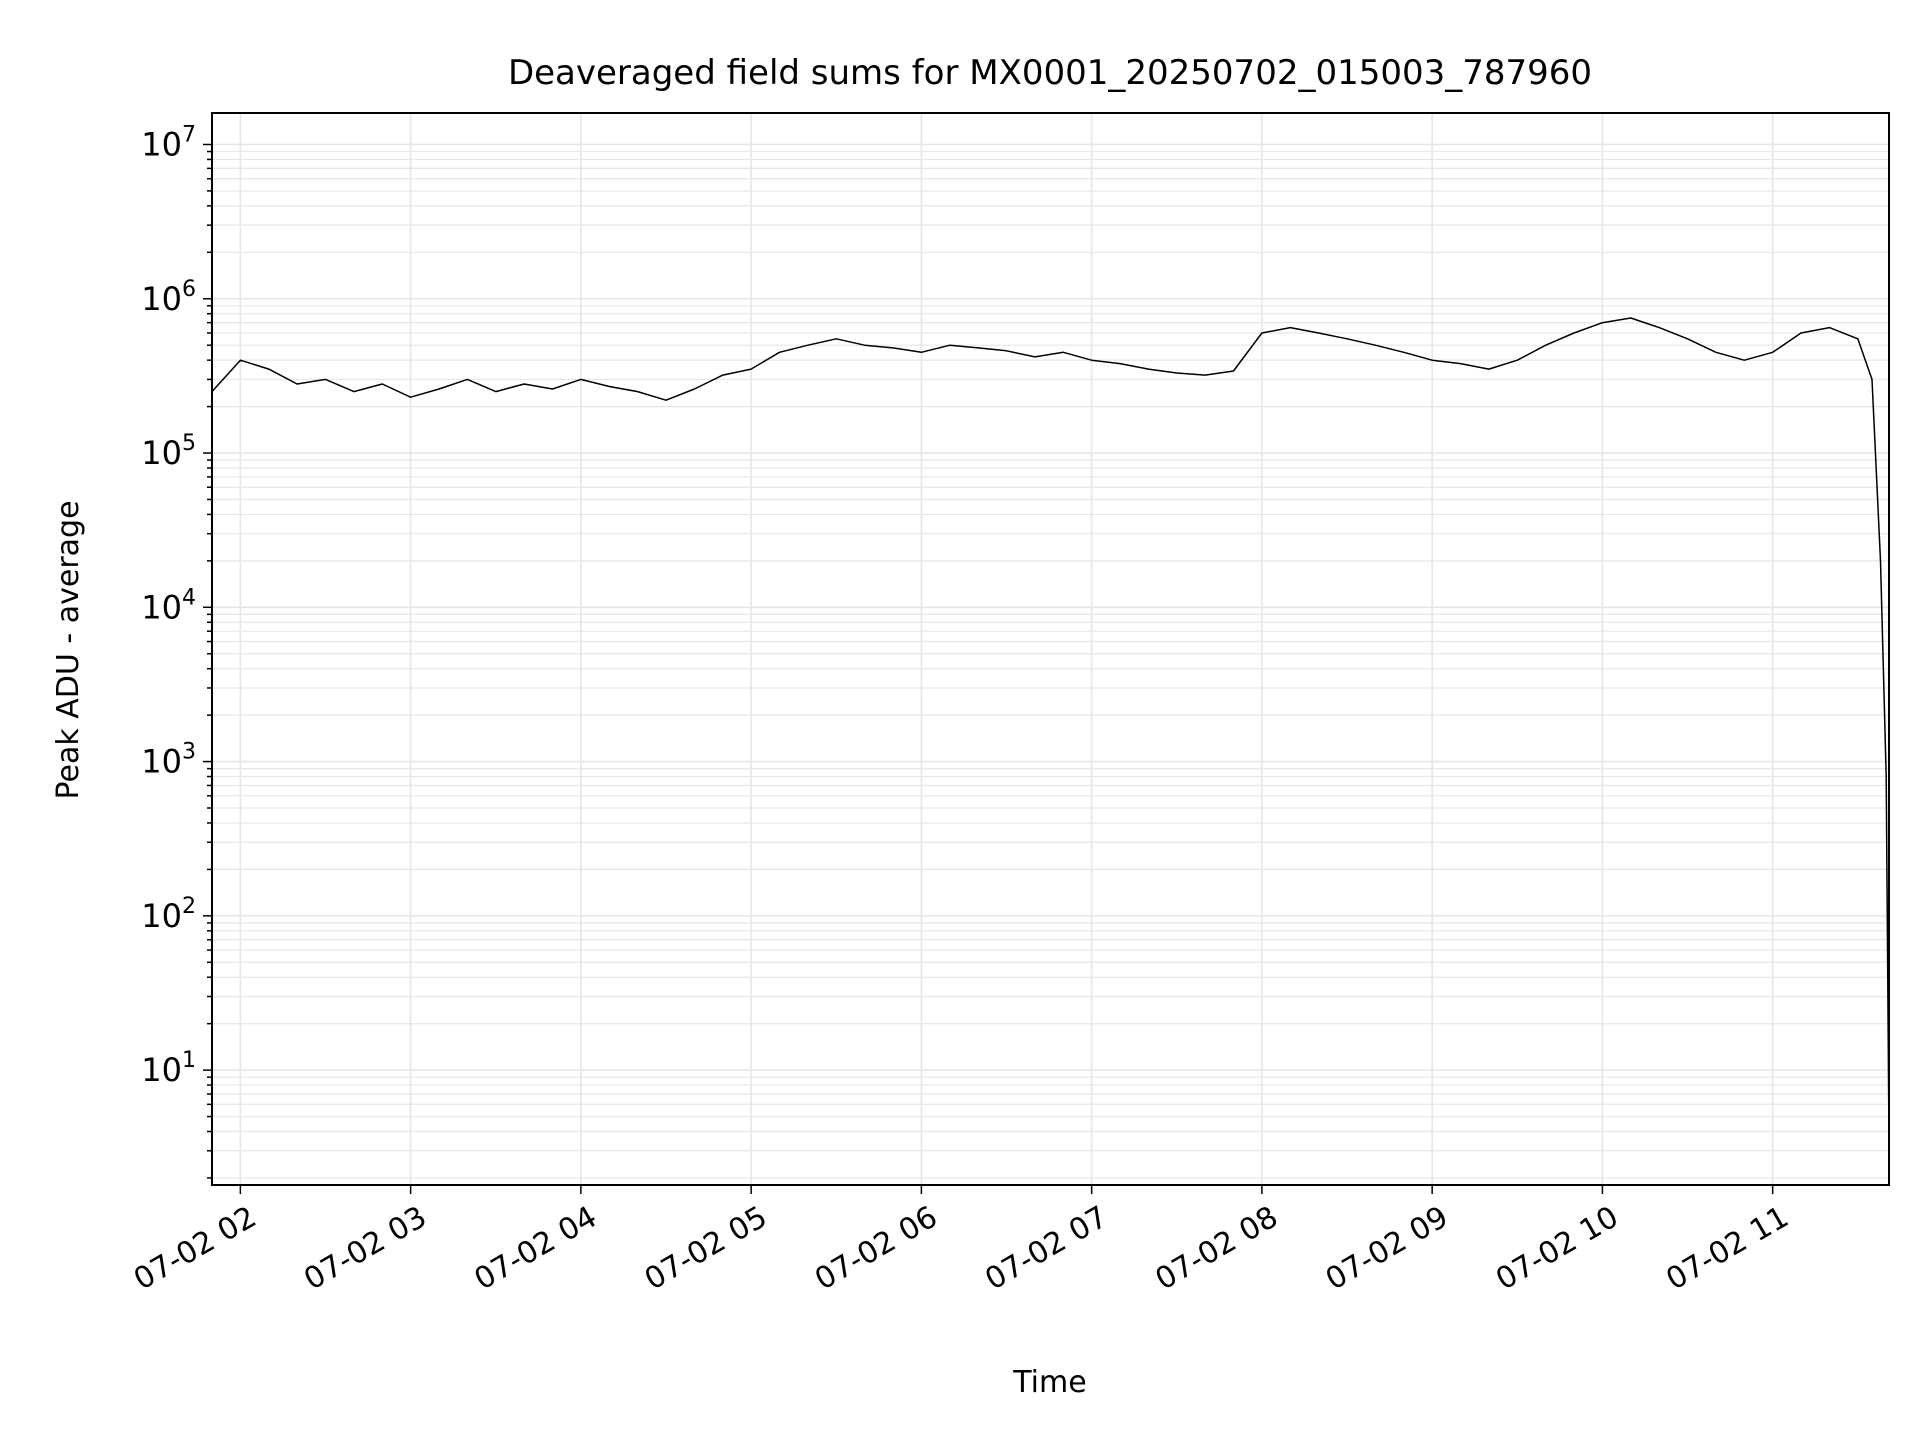 The image size is (1920, 1444). I want to click on y-tick-label: 101, so click(168, 1068).